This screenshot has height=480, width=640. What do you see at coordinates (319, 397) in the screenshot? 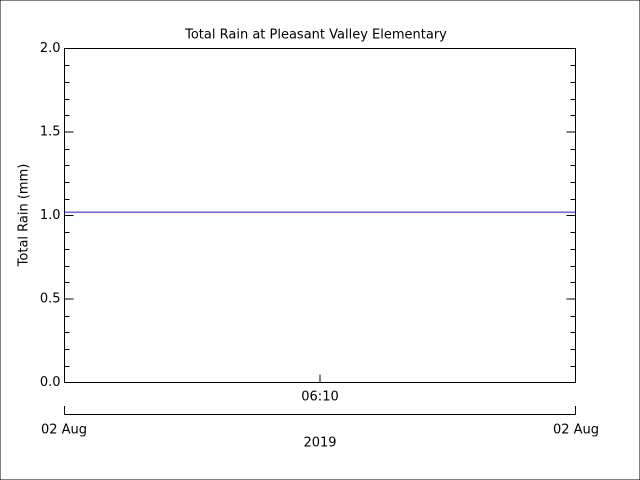
I see `x-tick-label: 06:10` at bounding box center [319, 397].